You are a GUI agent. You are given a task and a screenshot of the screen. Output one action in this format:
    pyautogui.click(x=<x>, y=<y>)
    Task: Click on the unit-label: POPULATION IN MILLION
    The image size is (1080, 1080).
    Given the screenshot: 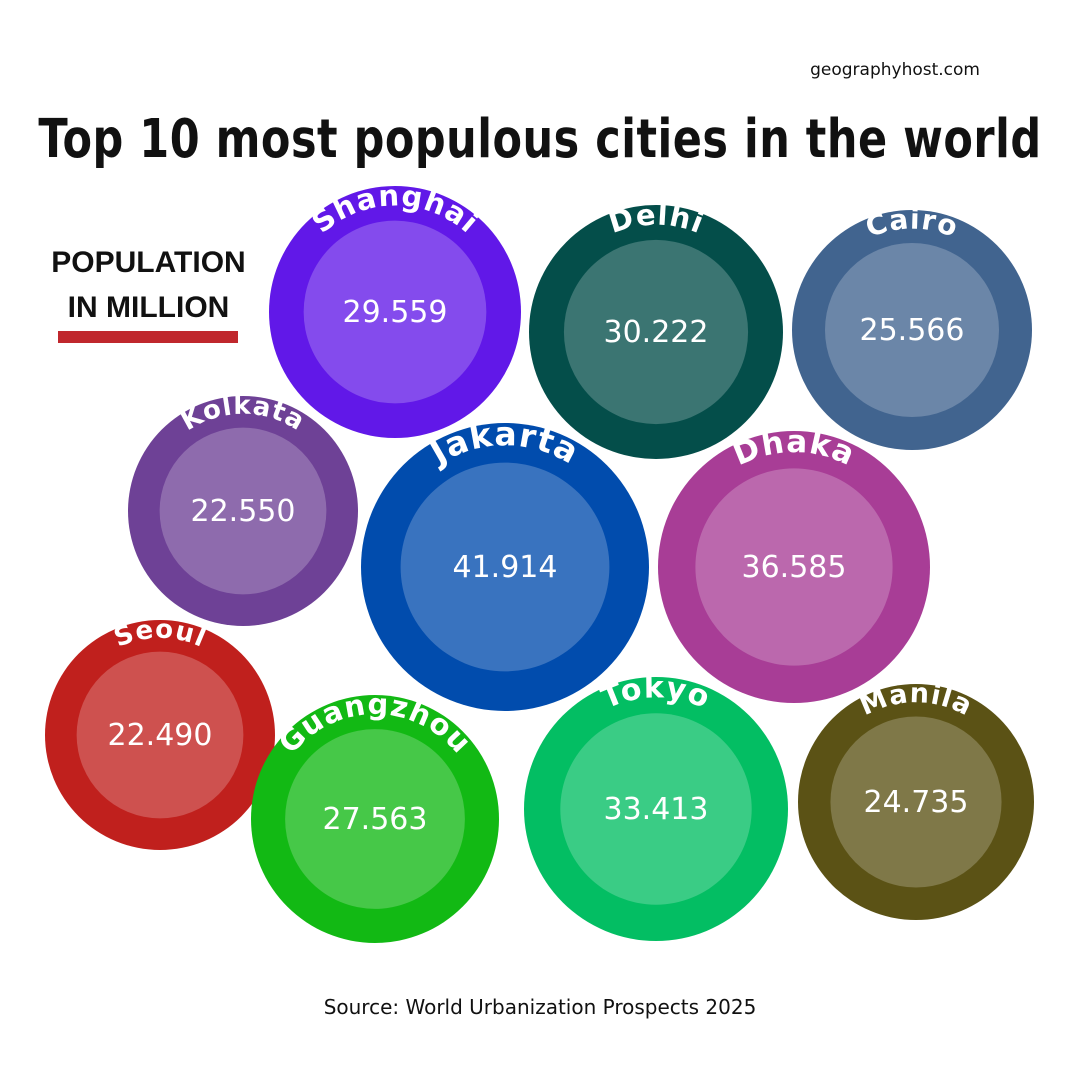 What is the action you would take?
    pyautogui.click(x=148, y=285)
    